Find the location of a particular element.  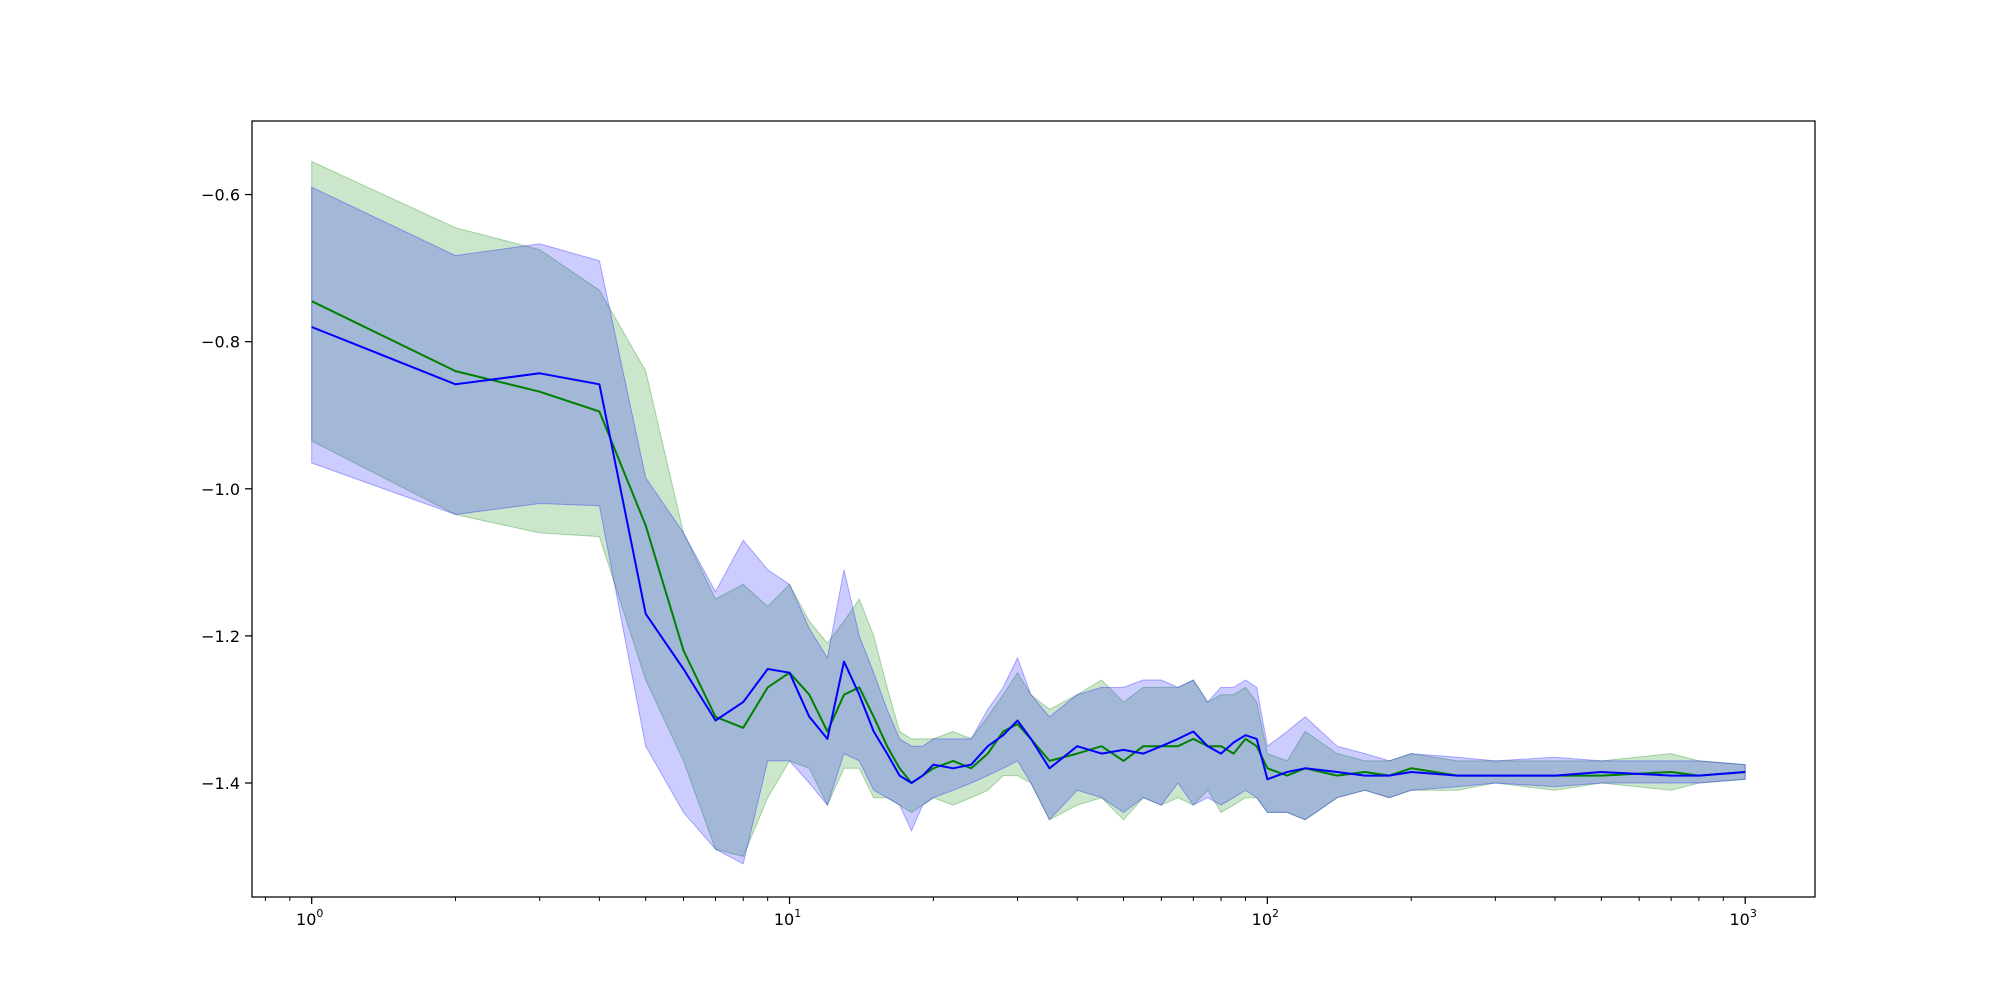

y-tick-label: −0.6 is located at coordinates (220, 195).